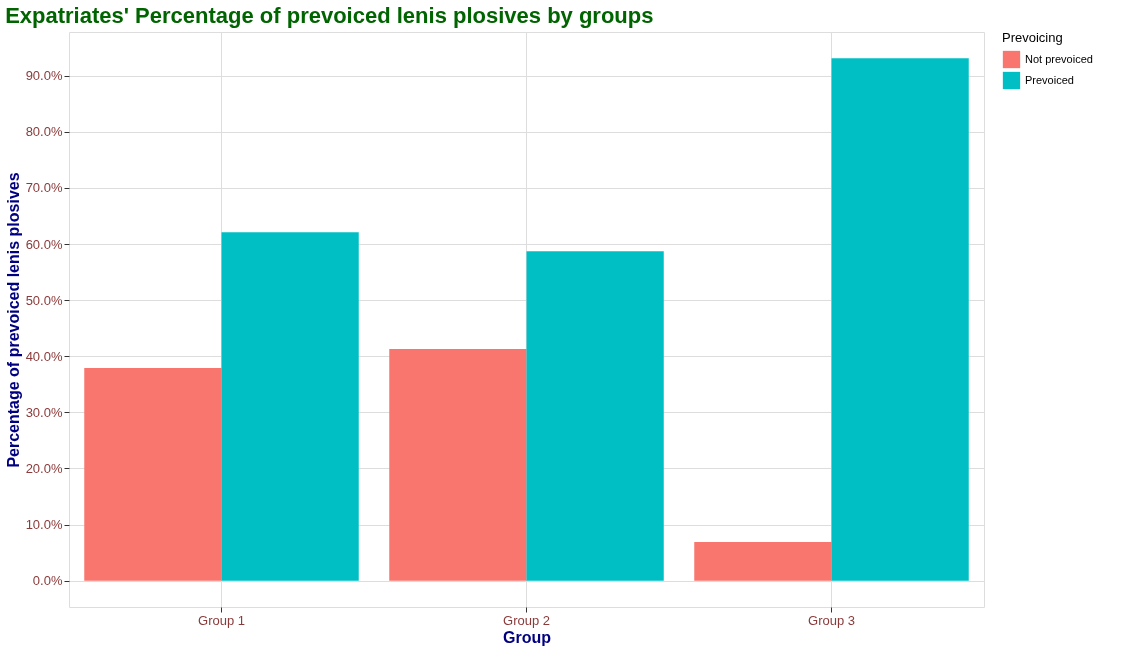 The image size is (1127, 667). Describe the element at coordinates (527, 637) in the screenshot. I see `x-axis-title: Group` at that location.